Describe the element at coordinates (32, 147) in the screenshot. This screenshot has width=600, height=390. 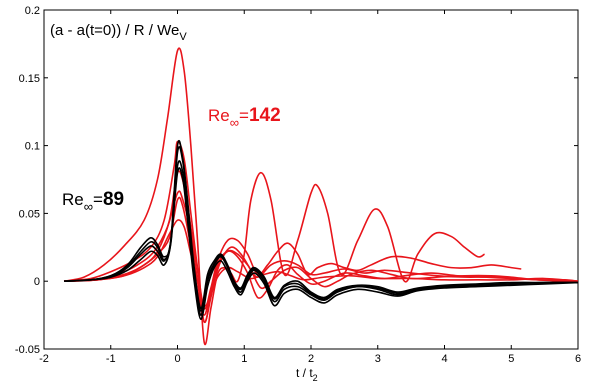
I see `y-tick-label: 0.1` at that location.